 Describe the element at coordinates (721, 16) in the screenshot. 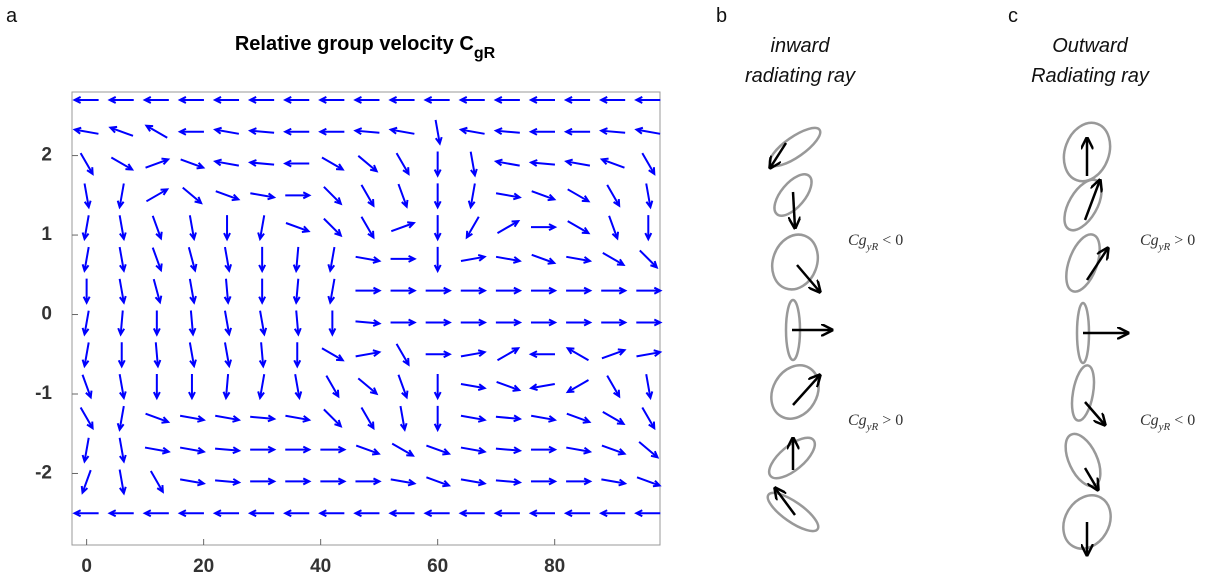

I see `panel-label: b` at that location.